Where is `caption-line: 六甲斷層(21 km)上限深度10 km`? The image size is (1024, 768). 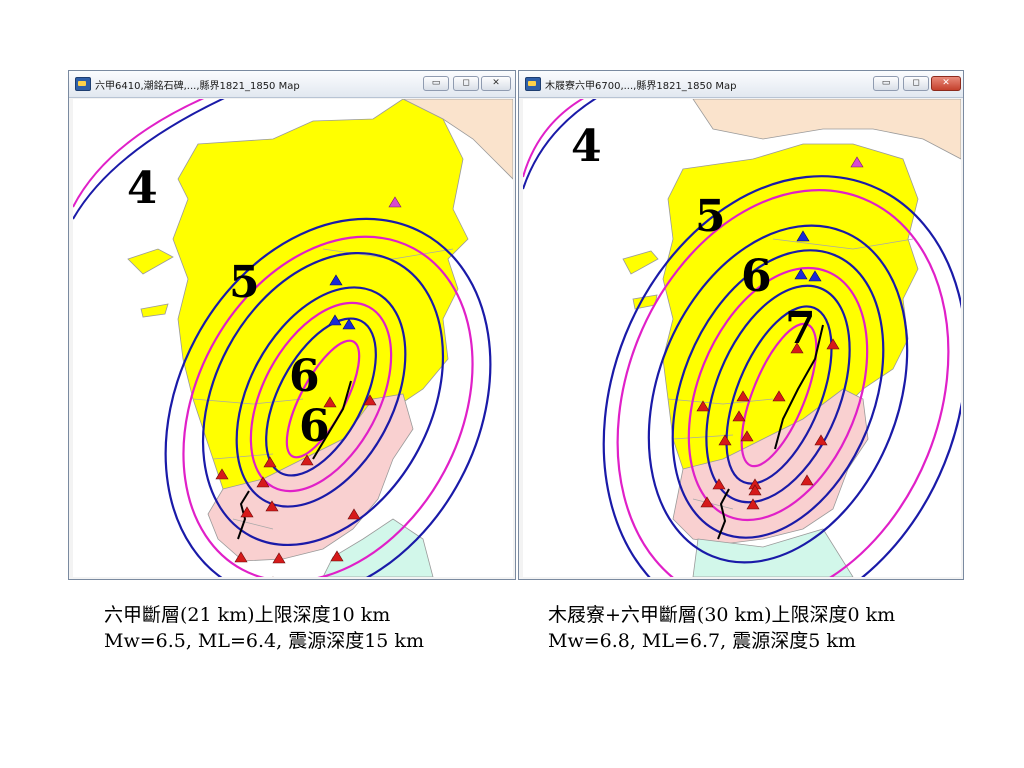 caption-line: 六甲斷層(21 km)上限深度10 km is located at coordinates (247, 615).